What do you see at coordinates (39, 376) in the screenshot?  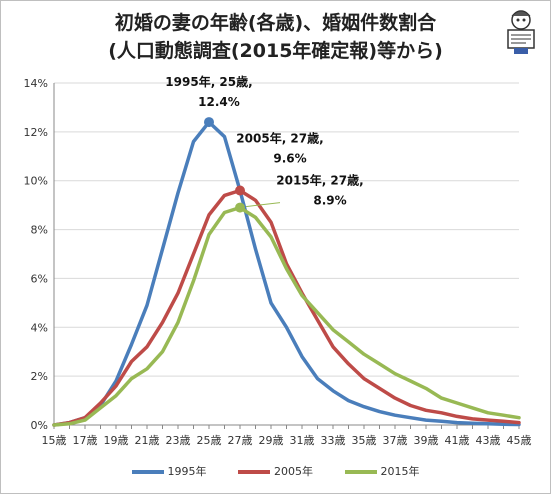 I see `y-tick-label: 2%` at bounding box center [39, 376].